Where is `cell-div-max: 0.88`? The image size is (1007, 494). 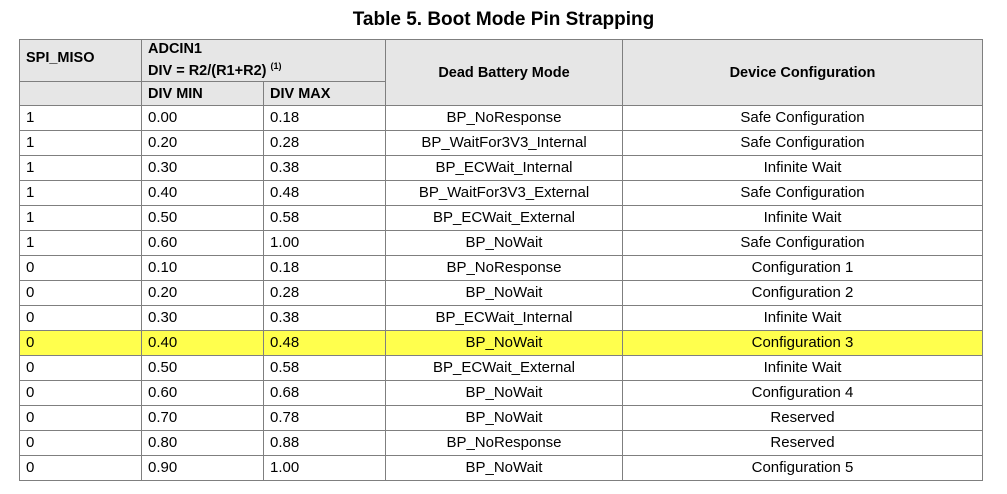 cell-div-max: 0.88 is located at coordinates (324, 443).